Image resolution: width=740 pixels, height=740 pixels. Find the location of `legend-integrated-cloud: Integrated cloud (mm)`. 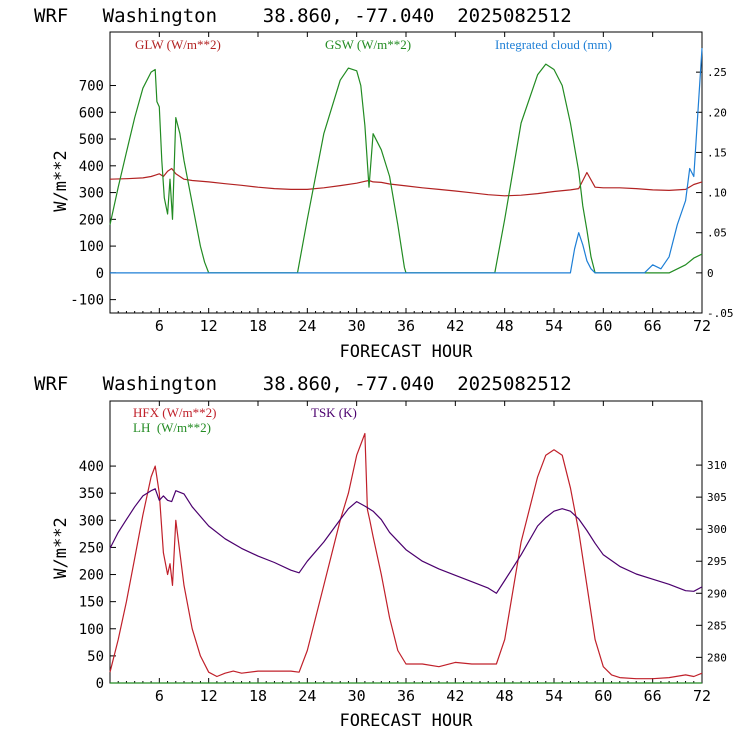

legend-integrated-cloud: Integrated cloud (mm) is located at coordinates (553, 44).